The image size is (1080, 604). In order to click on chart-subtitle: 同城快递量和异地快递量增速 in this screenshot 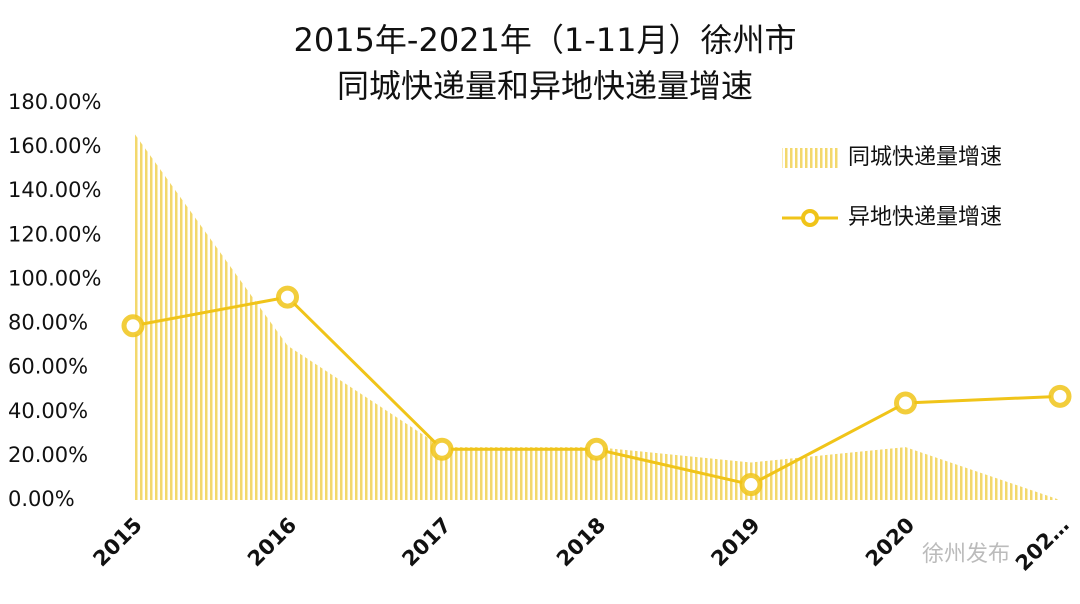, I will do `click(545, 86)`.